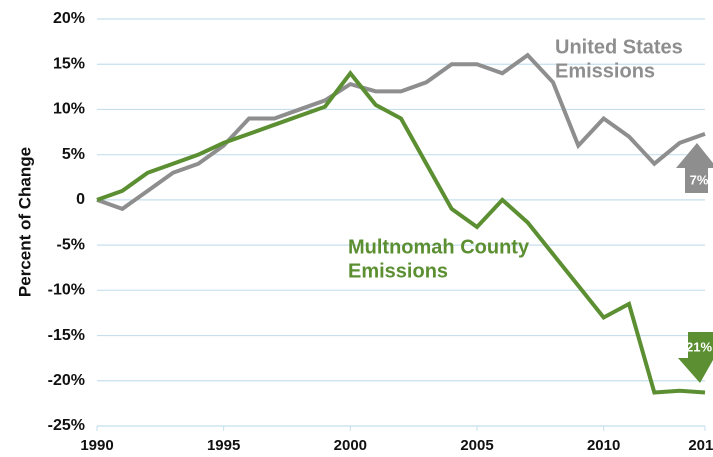 This screenshot has height=457, width=713. What do you see at coordinates (69, 18) in the screenshot?
I see `y-tick-label: 20%` at bounding box center [69, 18].